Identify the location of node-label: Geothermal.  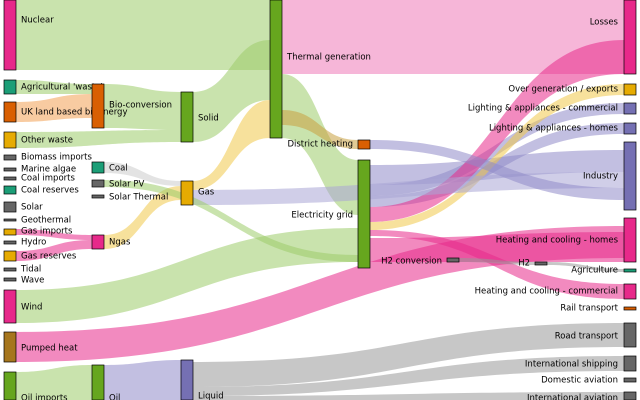
(46, 221).